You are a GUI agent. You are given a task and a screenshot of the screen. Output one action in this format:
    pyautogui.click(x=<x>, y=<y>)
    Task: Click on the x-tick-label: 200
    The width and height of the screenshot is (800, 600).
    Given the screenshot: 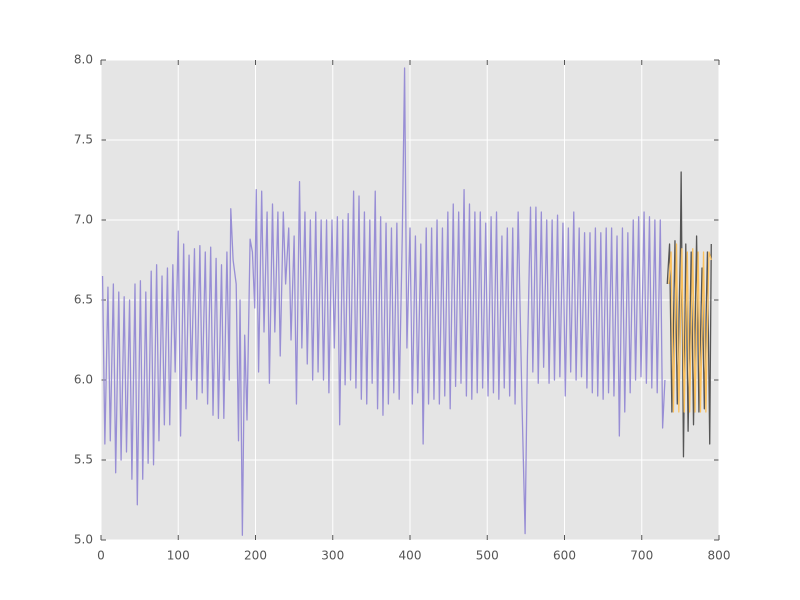 What is the action you would take?
    pyautogui.click(x=255, y=556)
    